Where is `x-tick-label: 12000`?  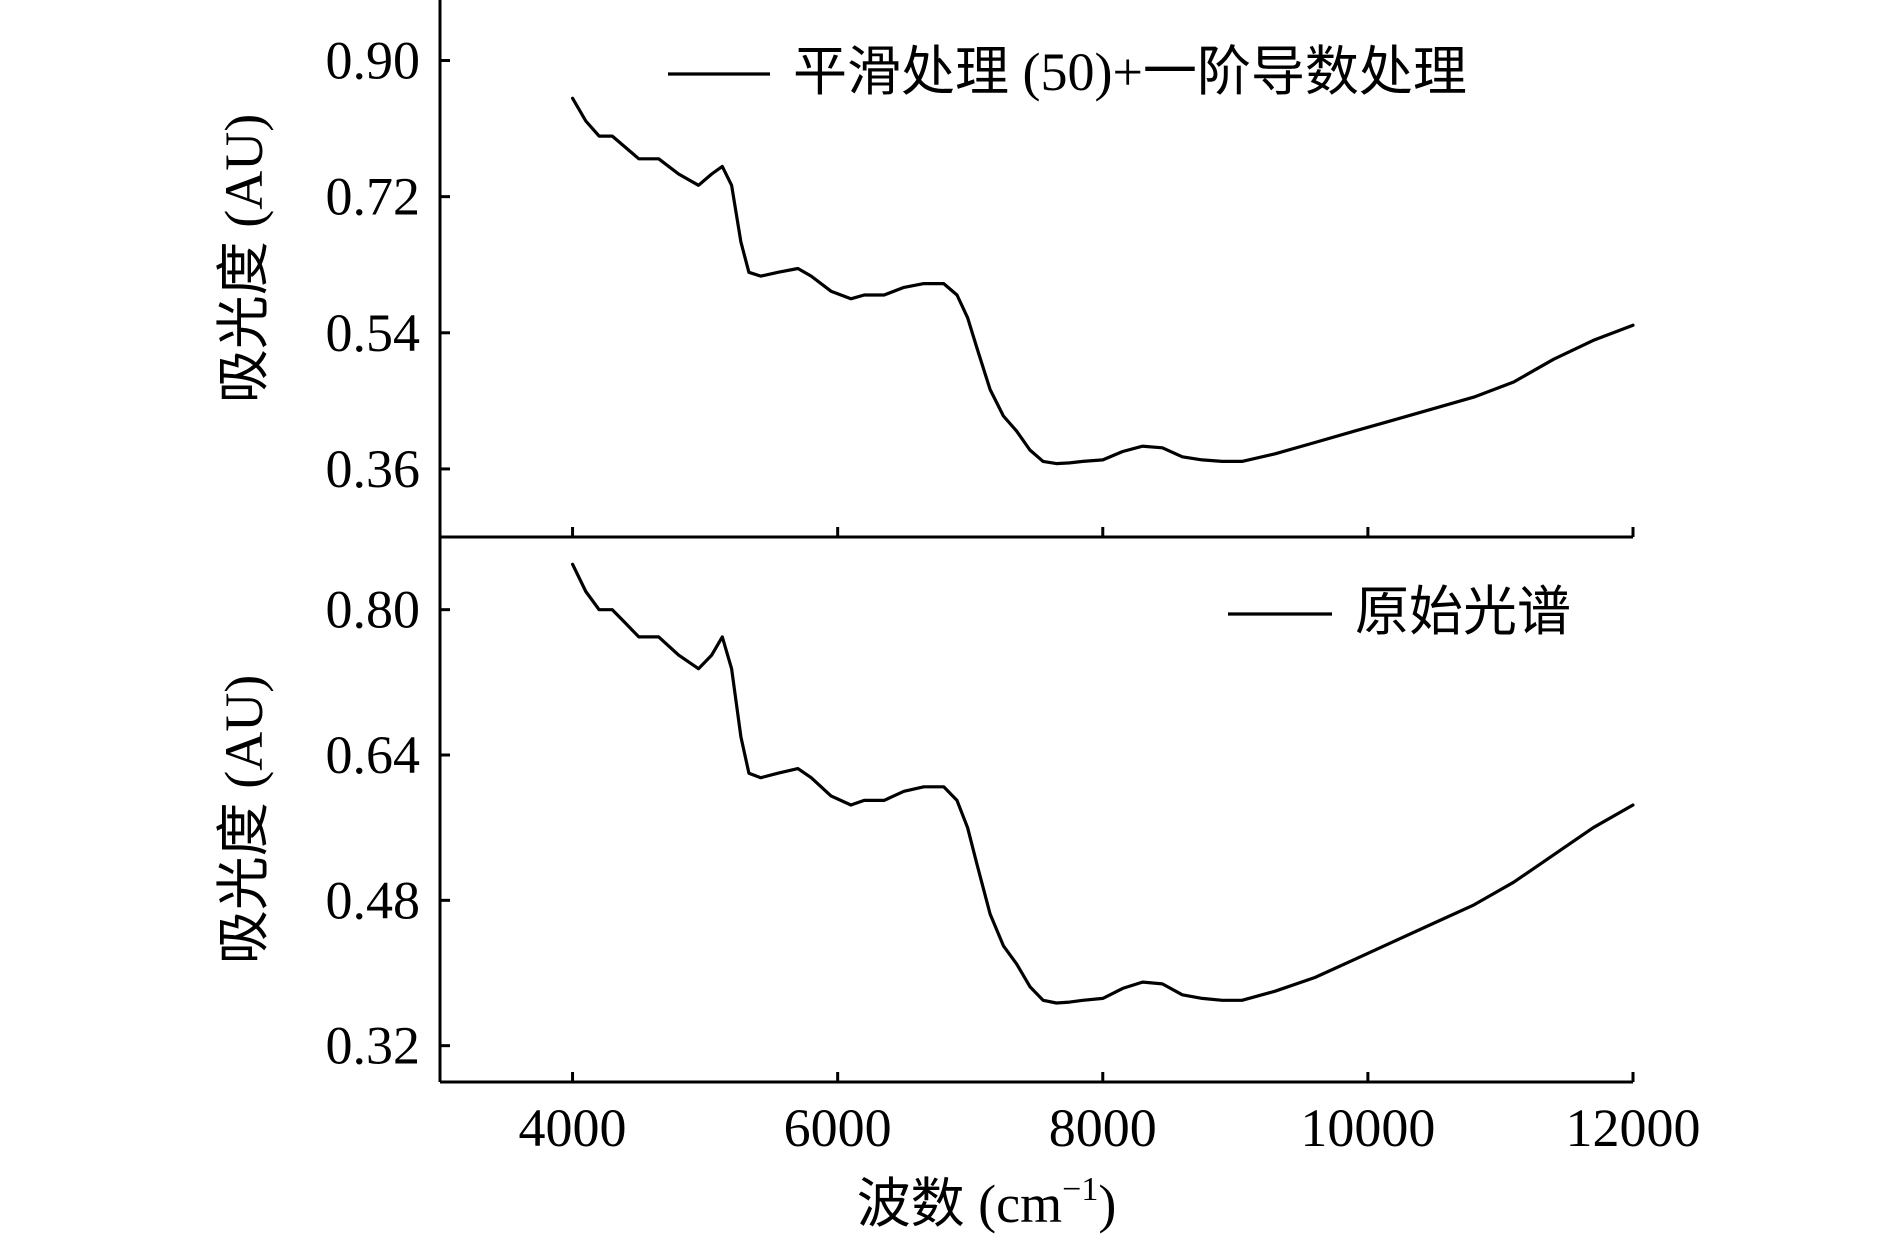 x-tick-label: 12000 is located at coordinates (1633, 1128).